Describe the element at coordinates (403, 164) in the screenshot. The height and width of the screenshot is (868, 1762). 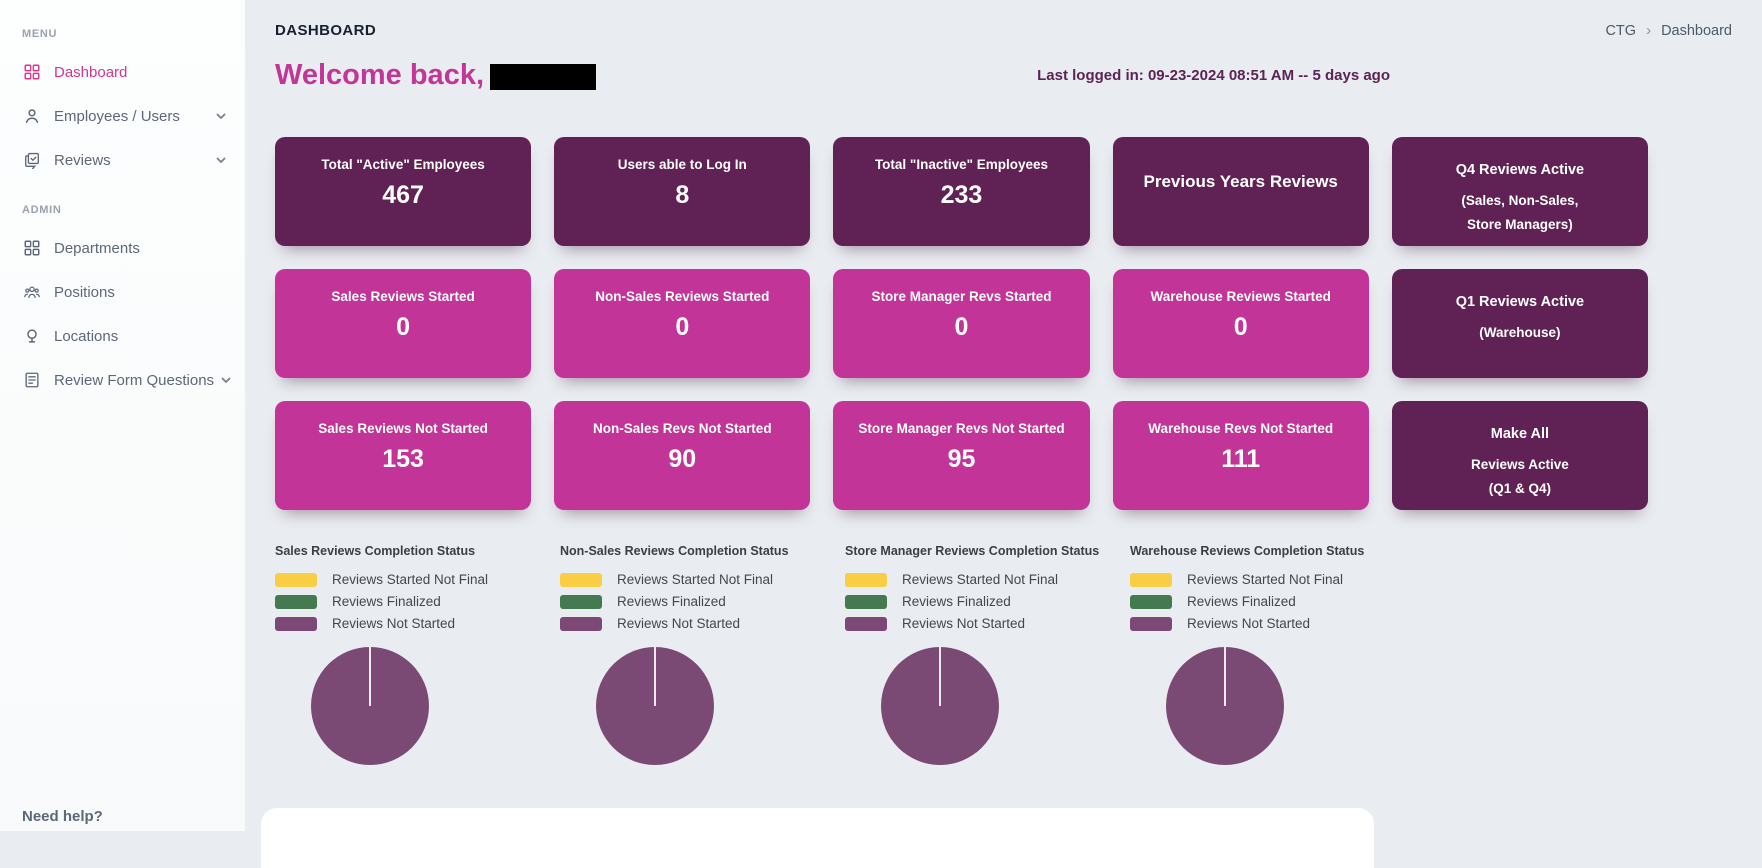
I see `stat-card-label: Total "Active" Employees` at that location.